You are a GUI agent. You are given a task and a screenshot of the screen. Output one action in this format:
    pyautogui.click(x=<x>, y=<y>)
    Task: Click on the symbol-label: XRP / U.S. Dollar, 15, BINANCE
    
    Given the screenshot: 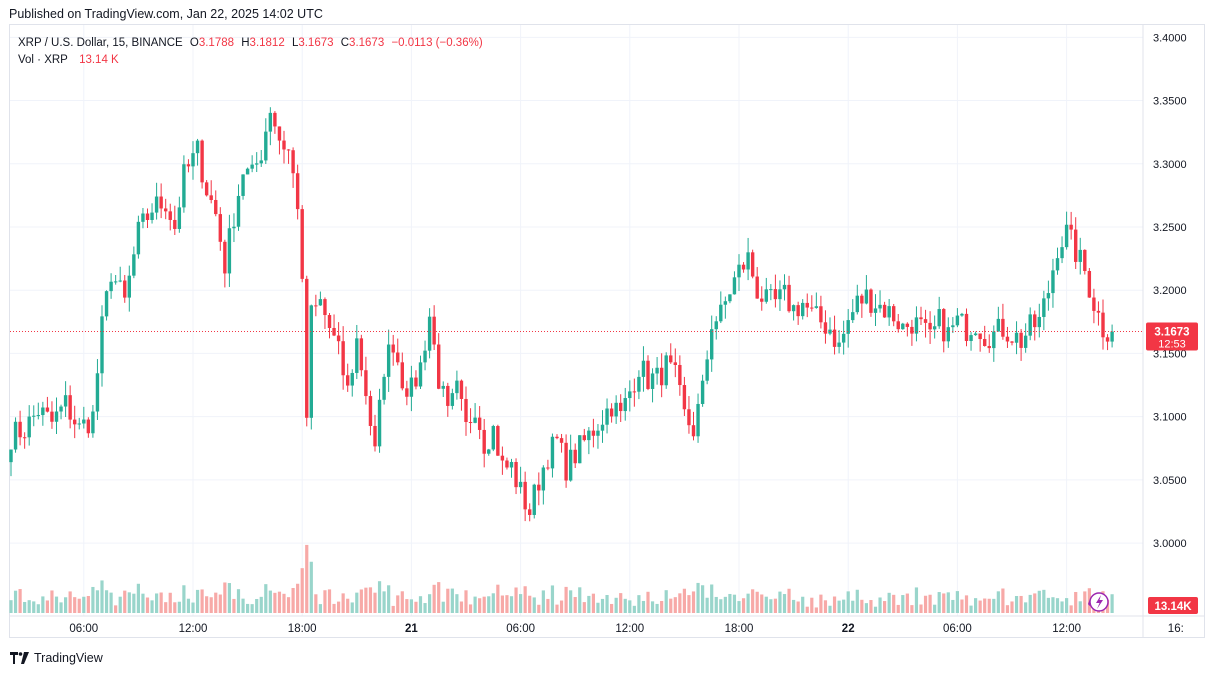 What is the action you would take?
    pyautogui.click(x=100, y=43)
    